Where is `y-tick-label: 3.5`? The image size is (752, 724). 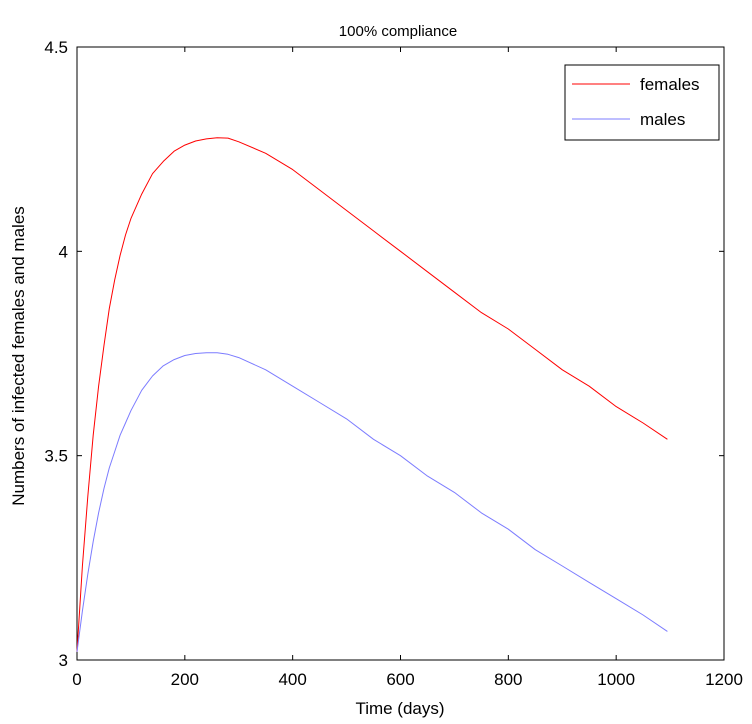 y-tick-label: 3.5 is located at coordinates (56, 456).